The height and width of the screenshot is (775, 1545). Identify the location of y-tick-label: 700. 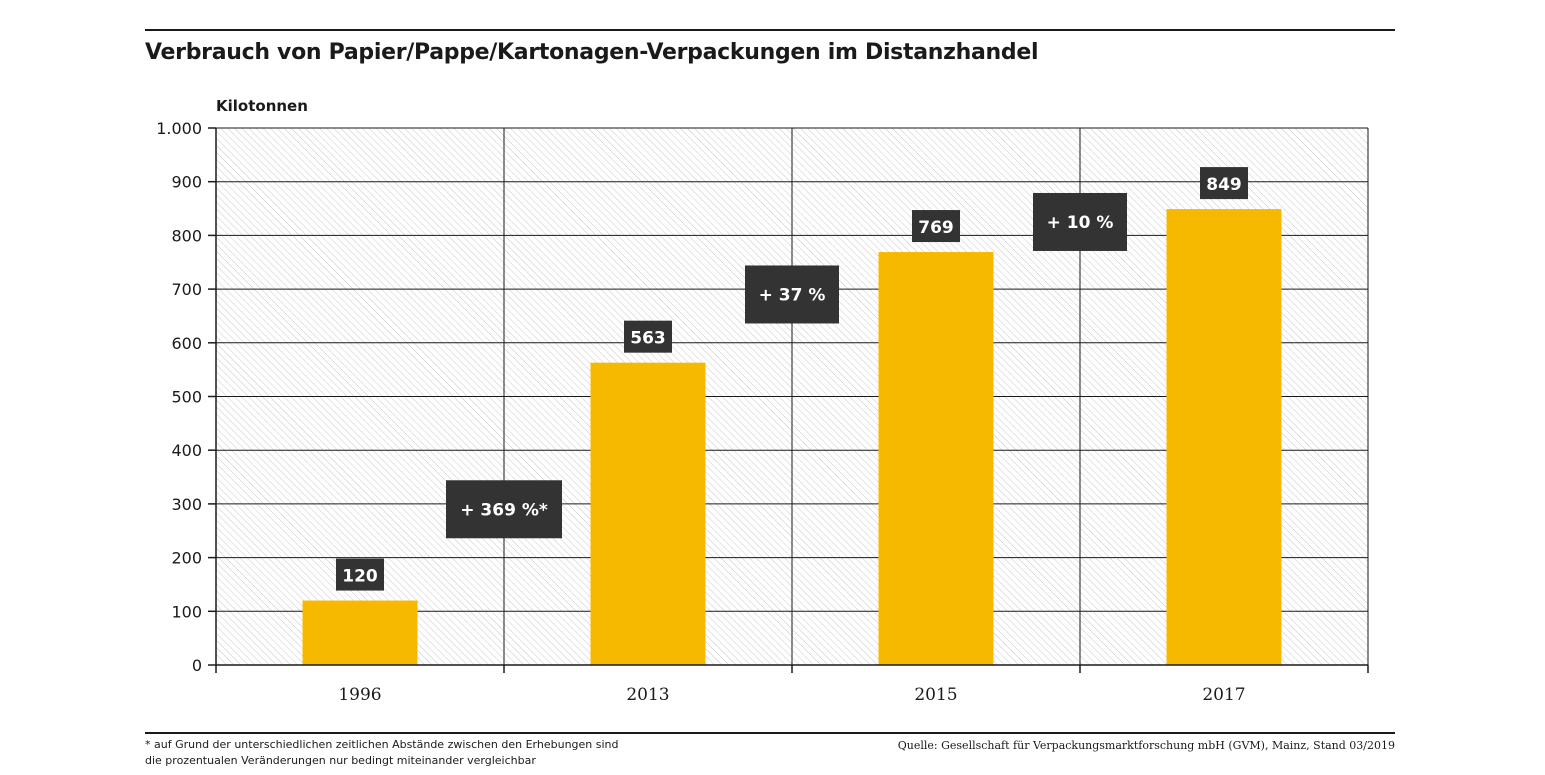
(186, 289).